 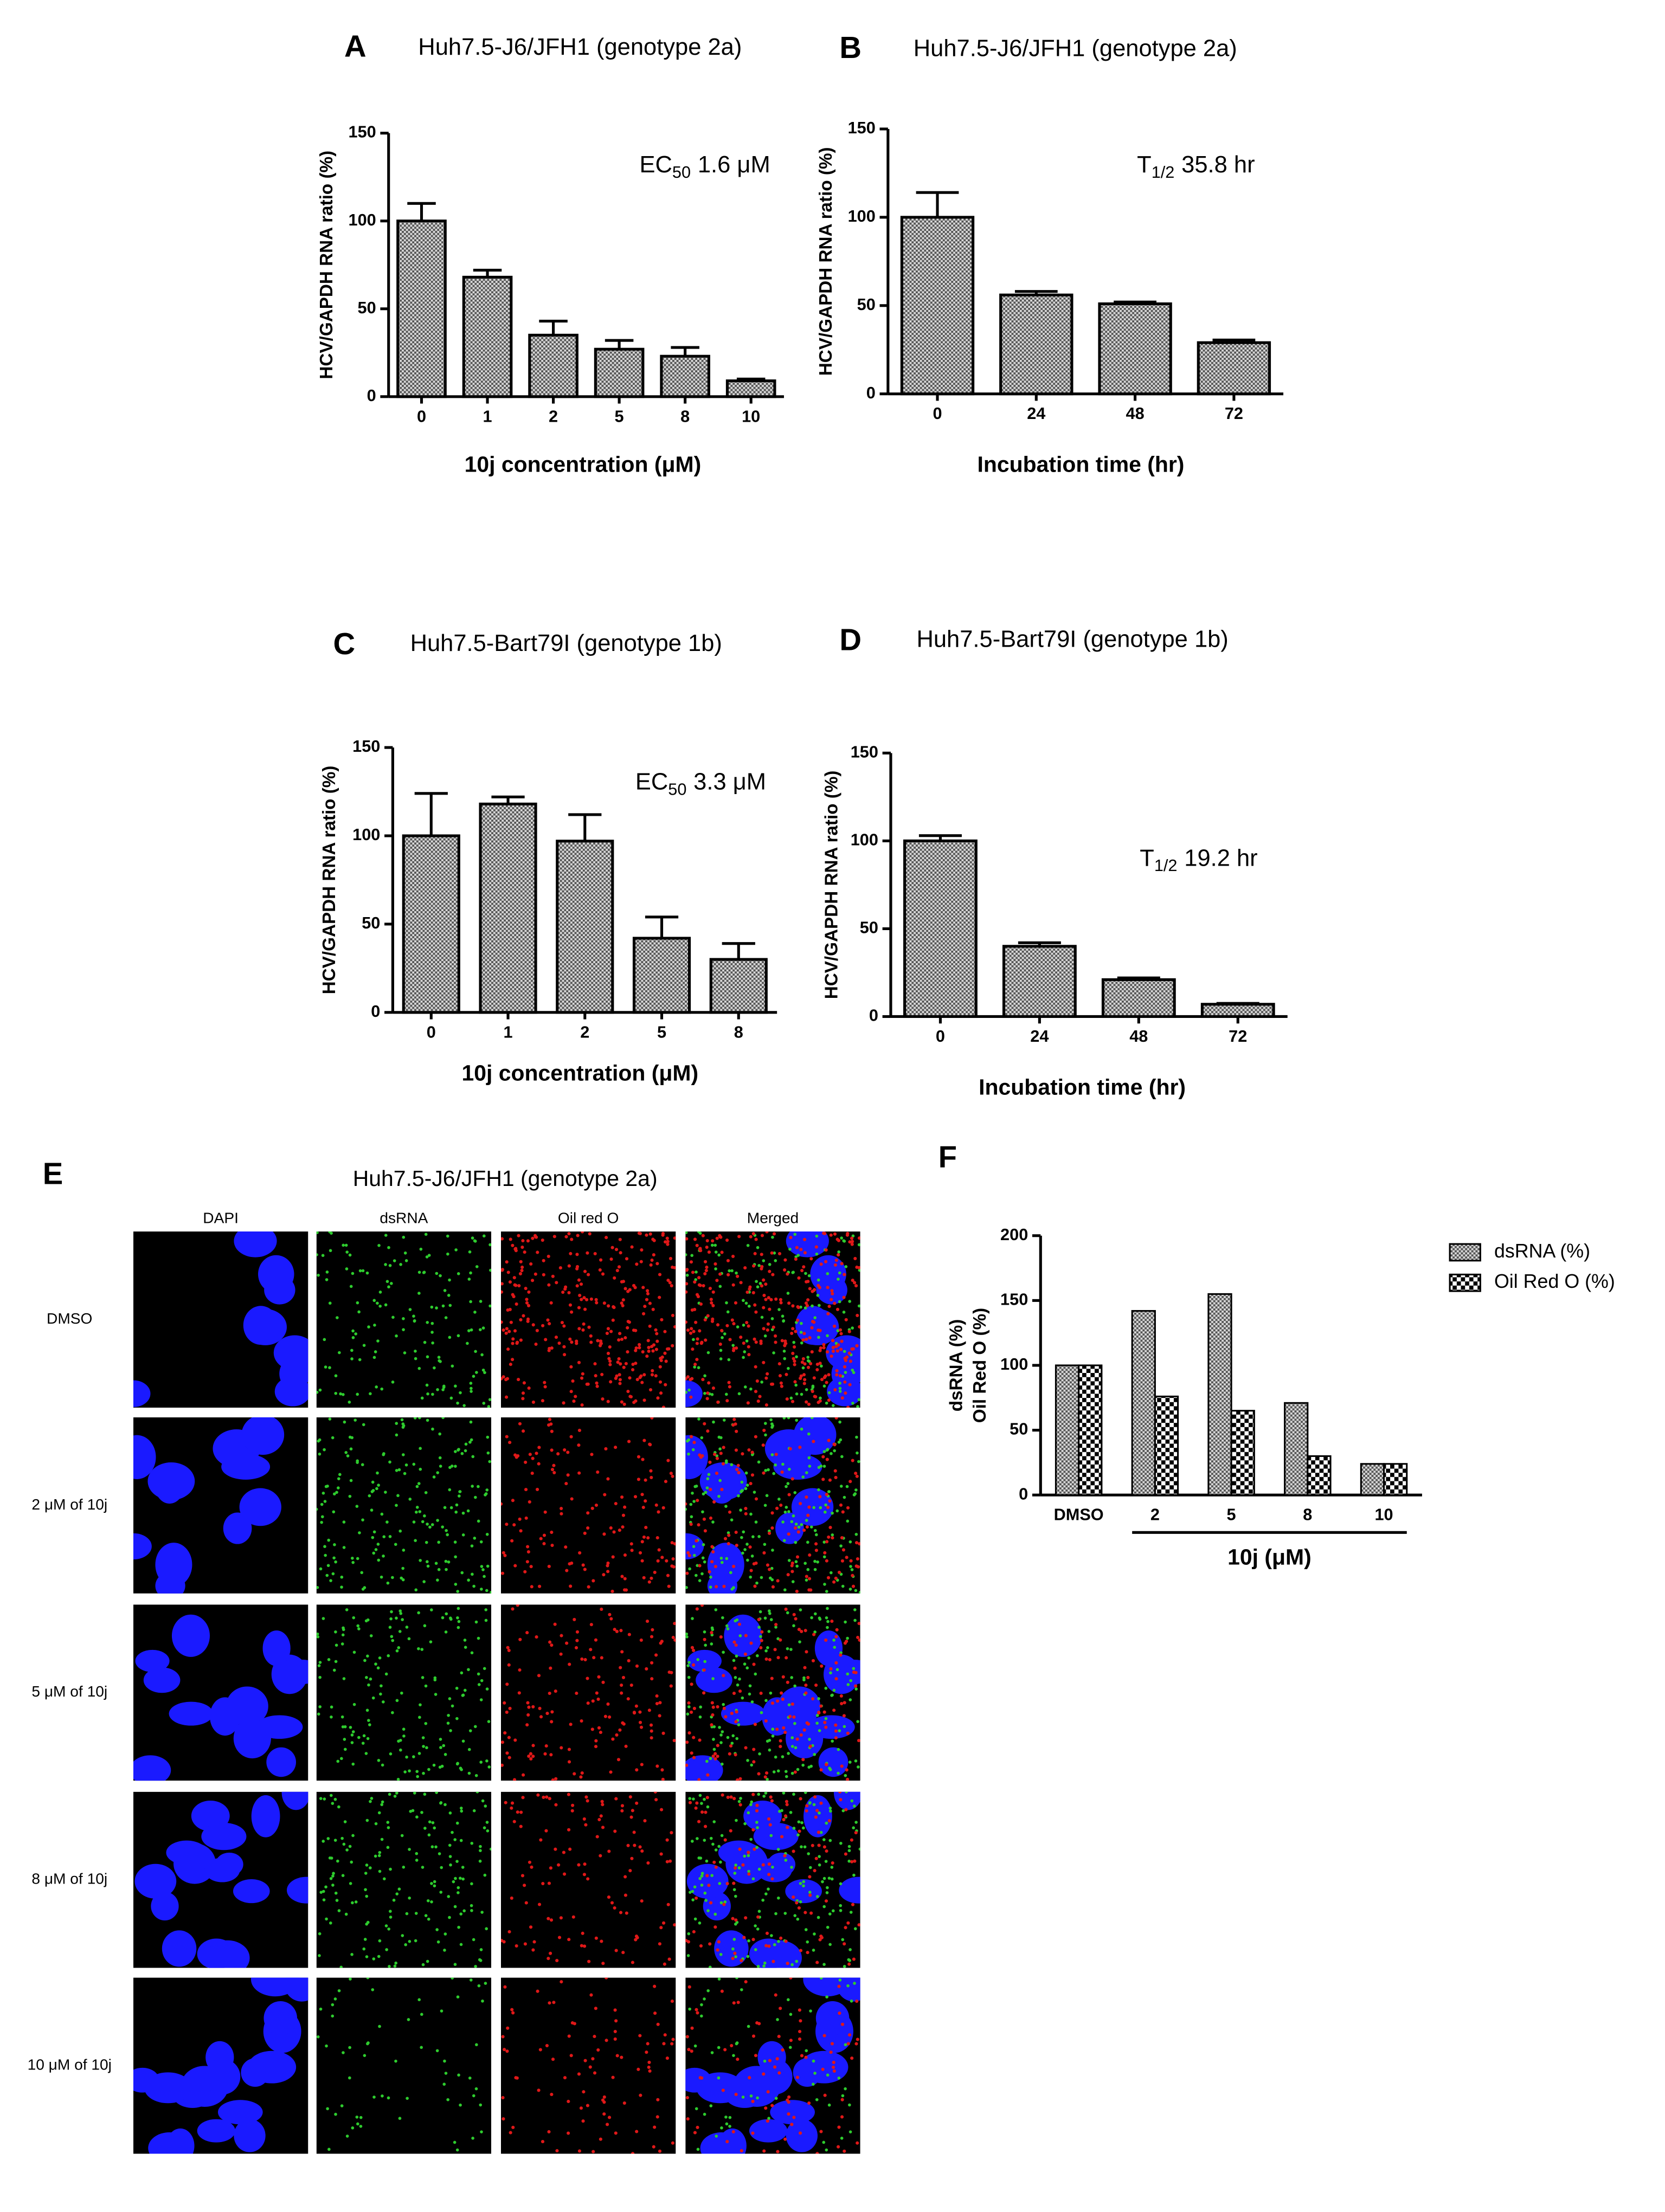 I want to click on legend-label: Oil Red O (%), so click(x=1554, y=1281).